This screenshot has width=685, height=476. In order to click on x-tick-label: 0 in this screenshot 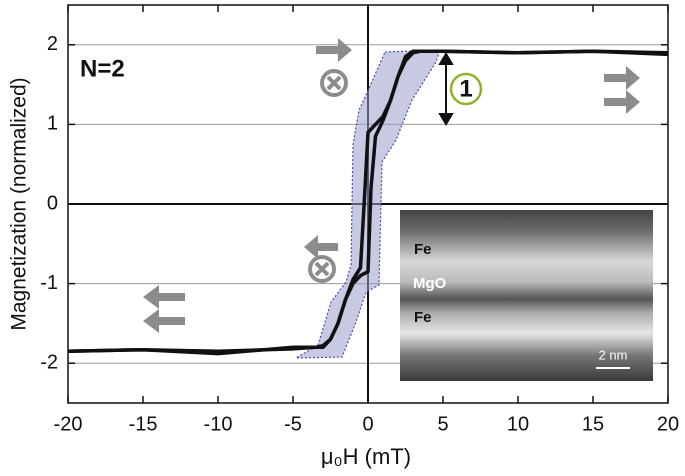, I will do `click(367, 424)`.